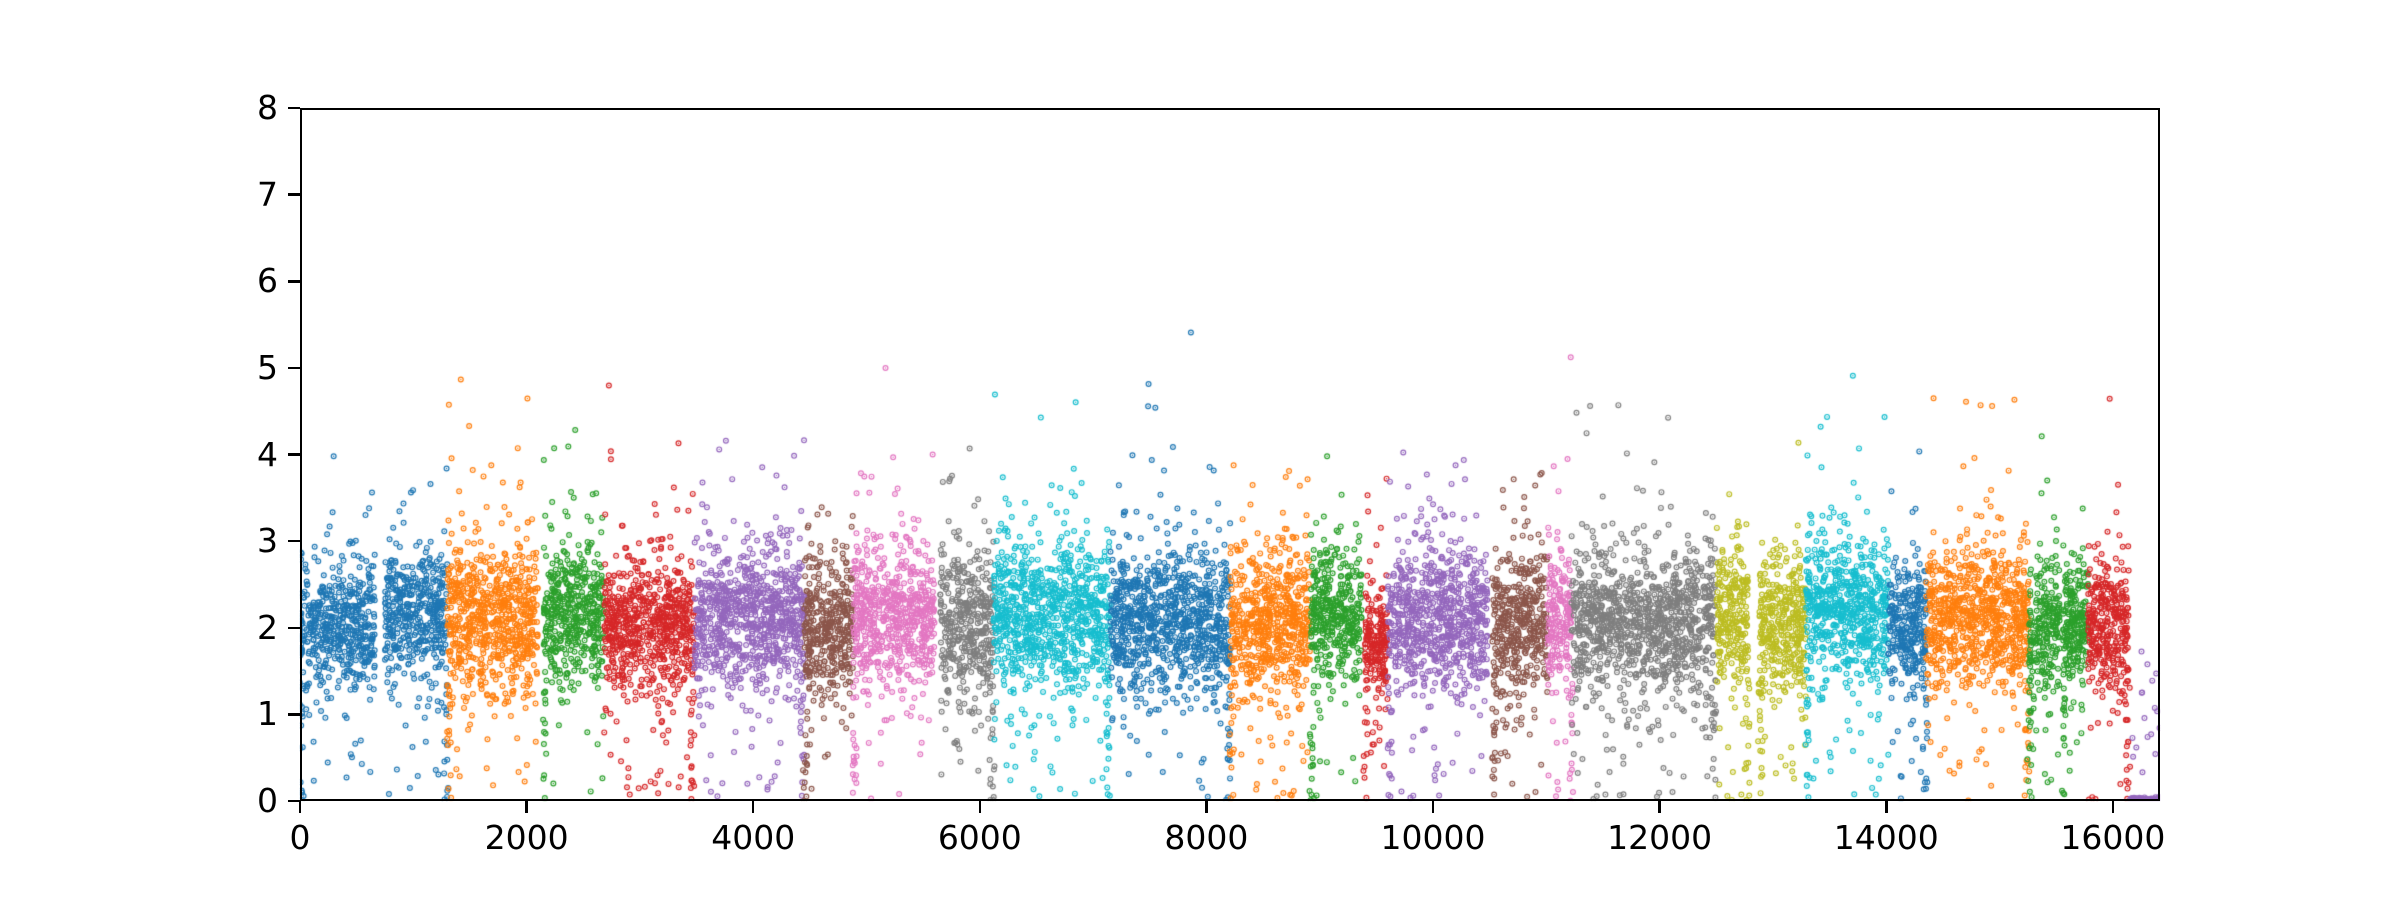 The width and height of the screenshot is (2400, 900). What do you see at coordinates (526, 837) in the screenshot?
I see `x-tick-label: 2000` at bounding box center [526, 837].